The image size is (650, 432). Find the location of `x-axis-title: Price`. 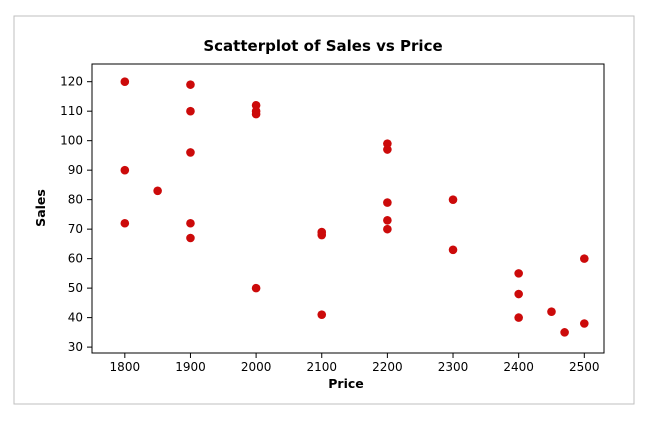

x-axis-title: Price is located at coordinates (346, 383).